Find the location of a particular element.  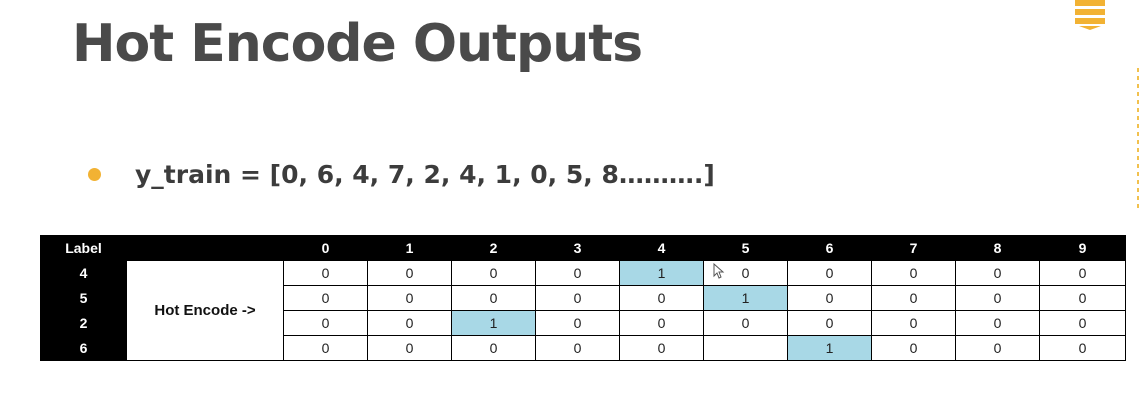

hot-encode-label: Hot Encode -> is located at coordinates (205, 310).